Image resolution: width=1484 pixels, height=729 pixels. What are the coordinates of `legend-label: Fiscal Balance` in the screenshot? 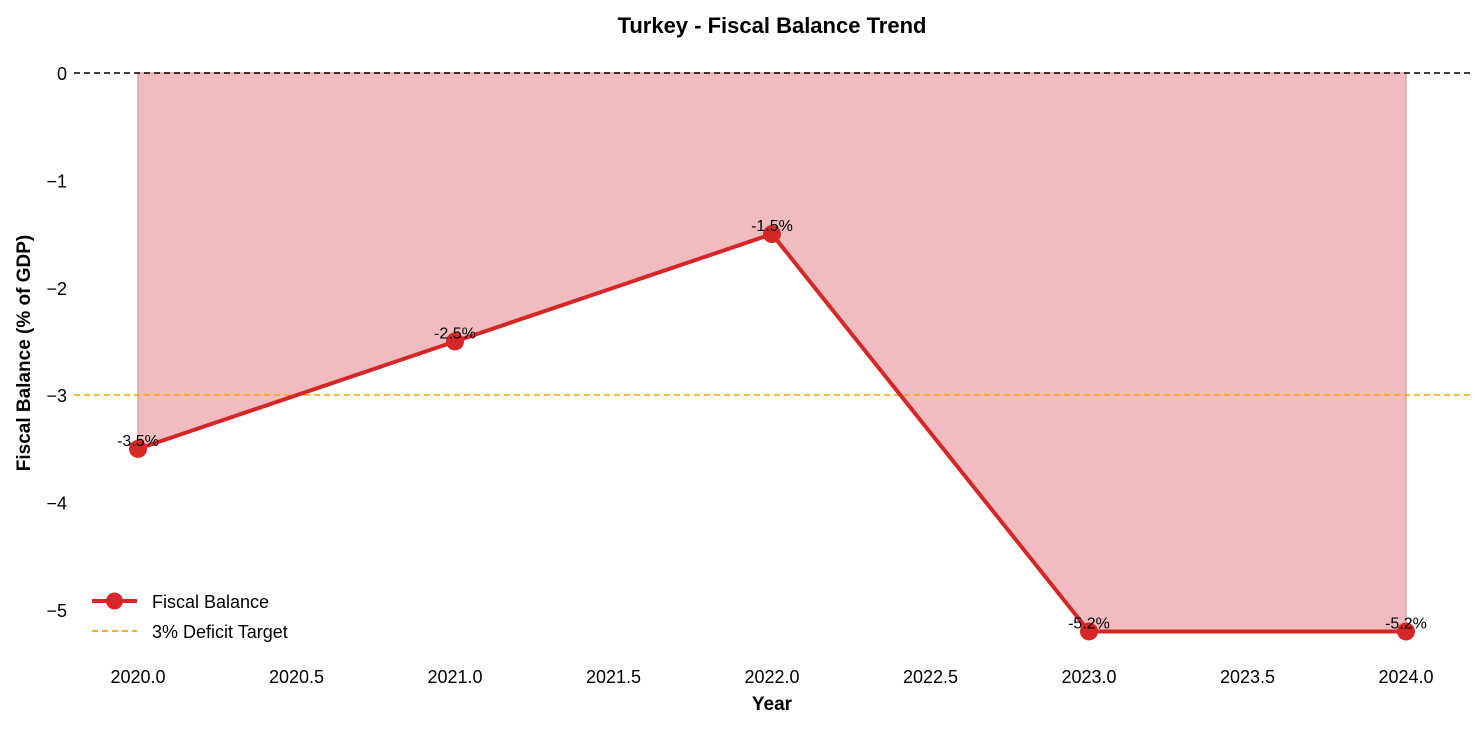 It's located at (210, 602).